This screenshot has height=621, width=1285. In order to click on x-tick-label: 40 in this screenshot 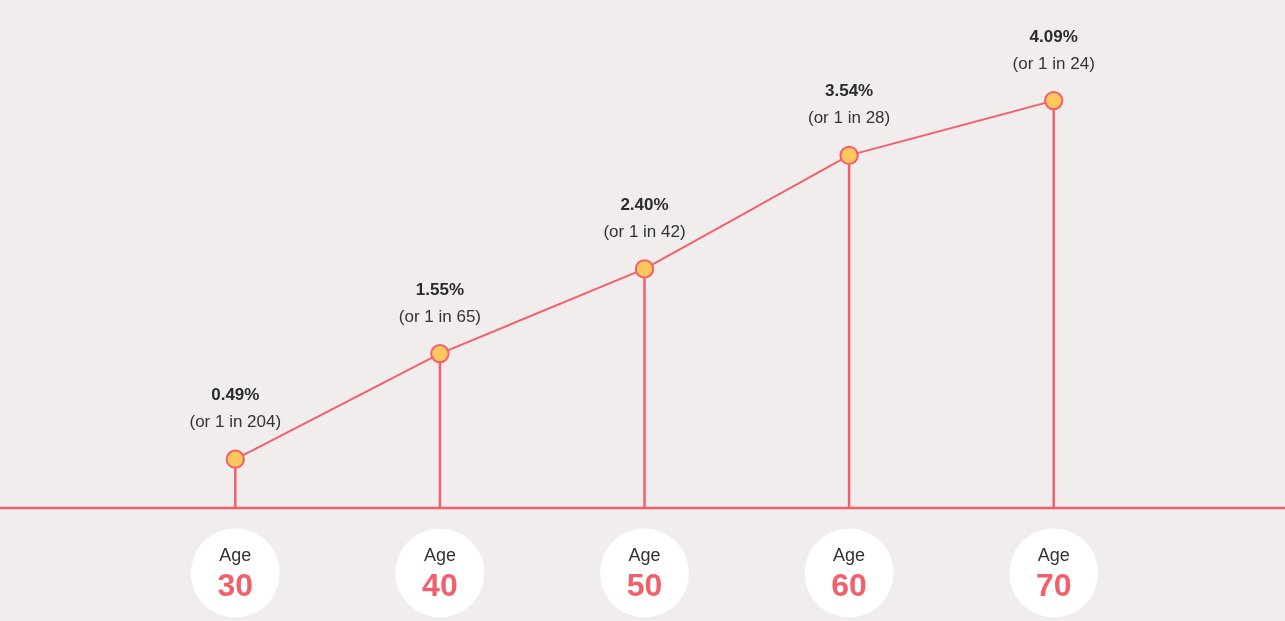, I will do `click(440, 585)`.